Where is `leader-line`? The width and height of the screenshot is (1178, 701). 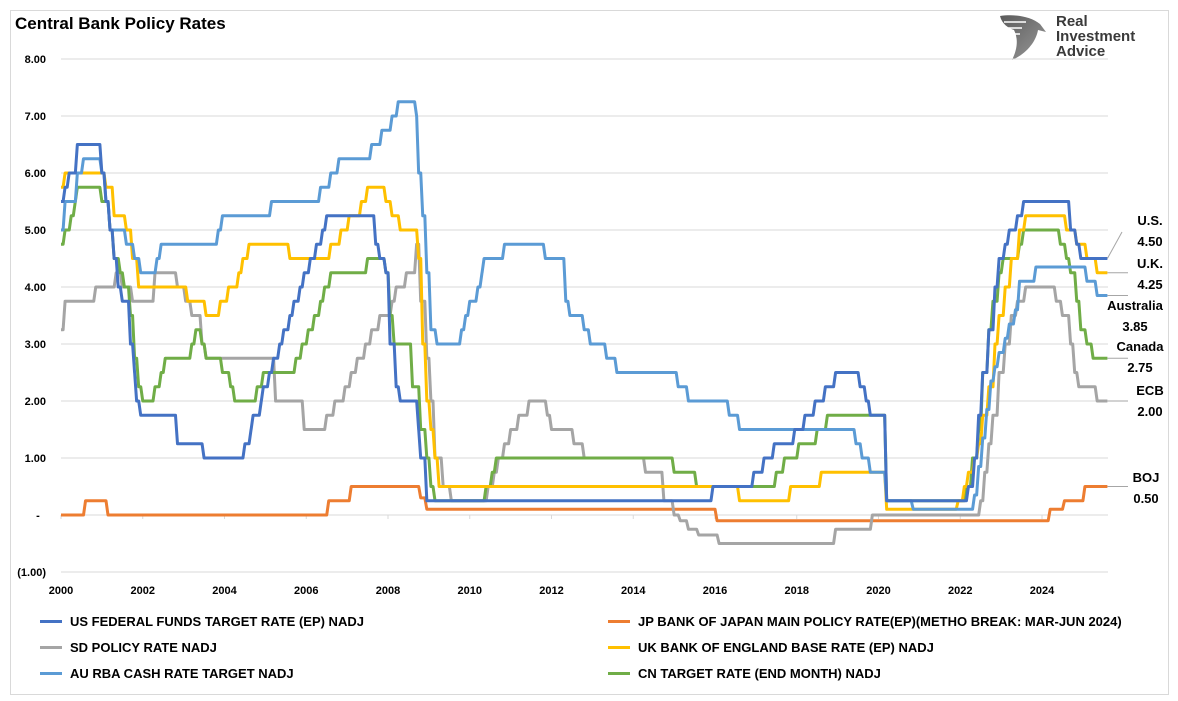 leader-line is located at coordinates (1114, 245).